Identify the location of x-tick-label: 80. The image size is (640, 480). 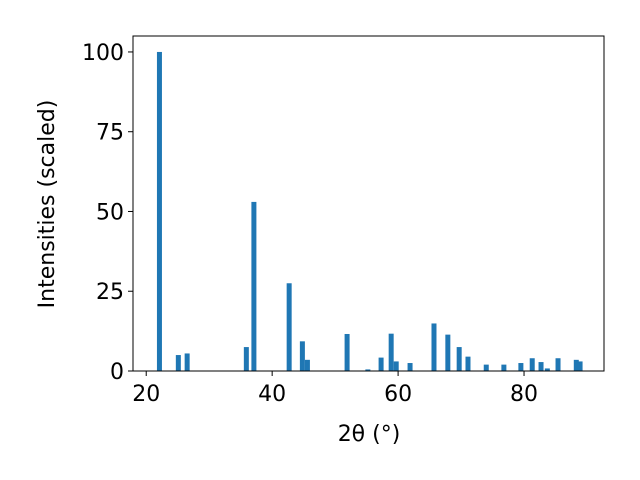
(524, 394).